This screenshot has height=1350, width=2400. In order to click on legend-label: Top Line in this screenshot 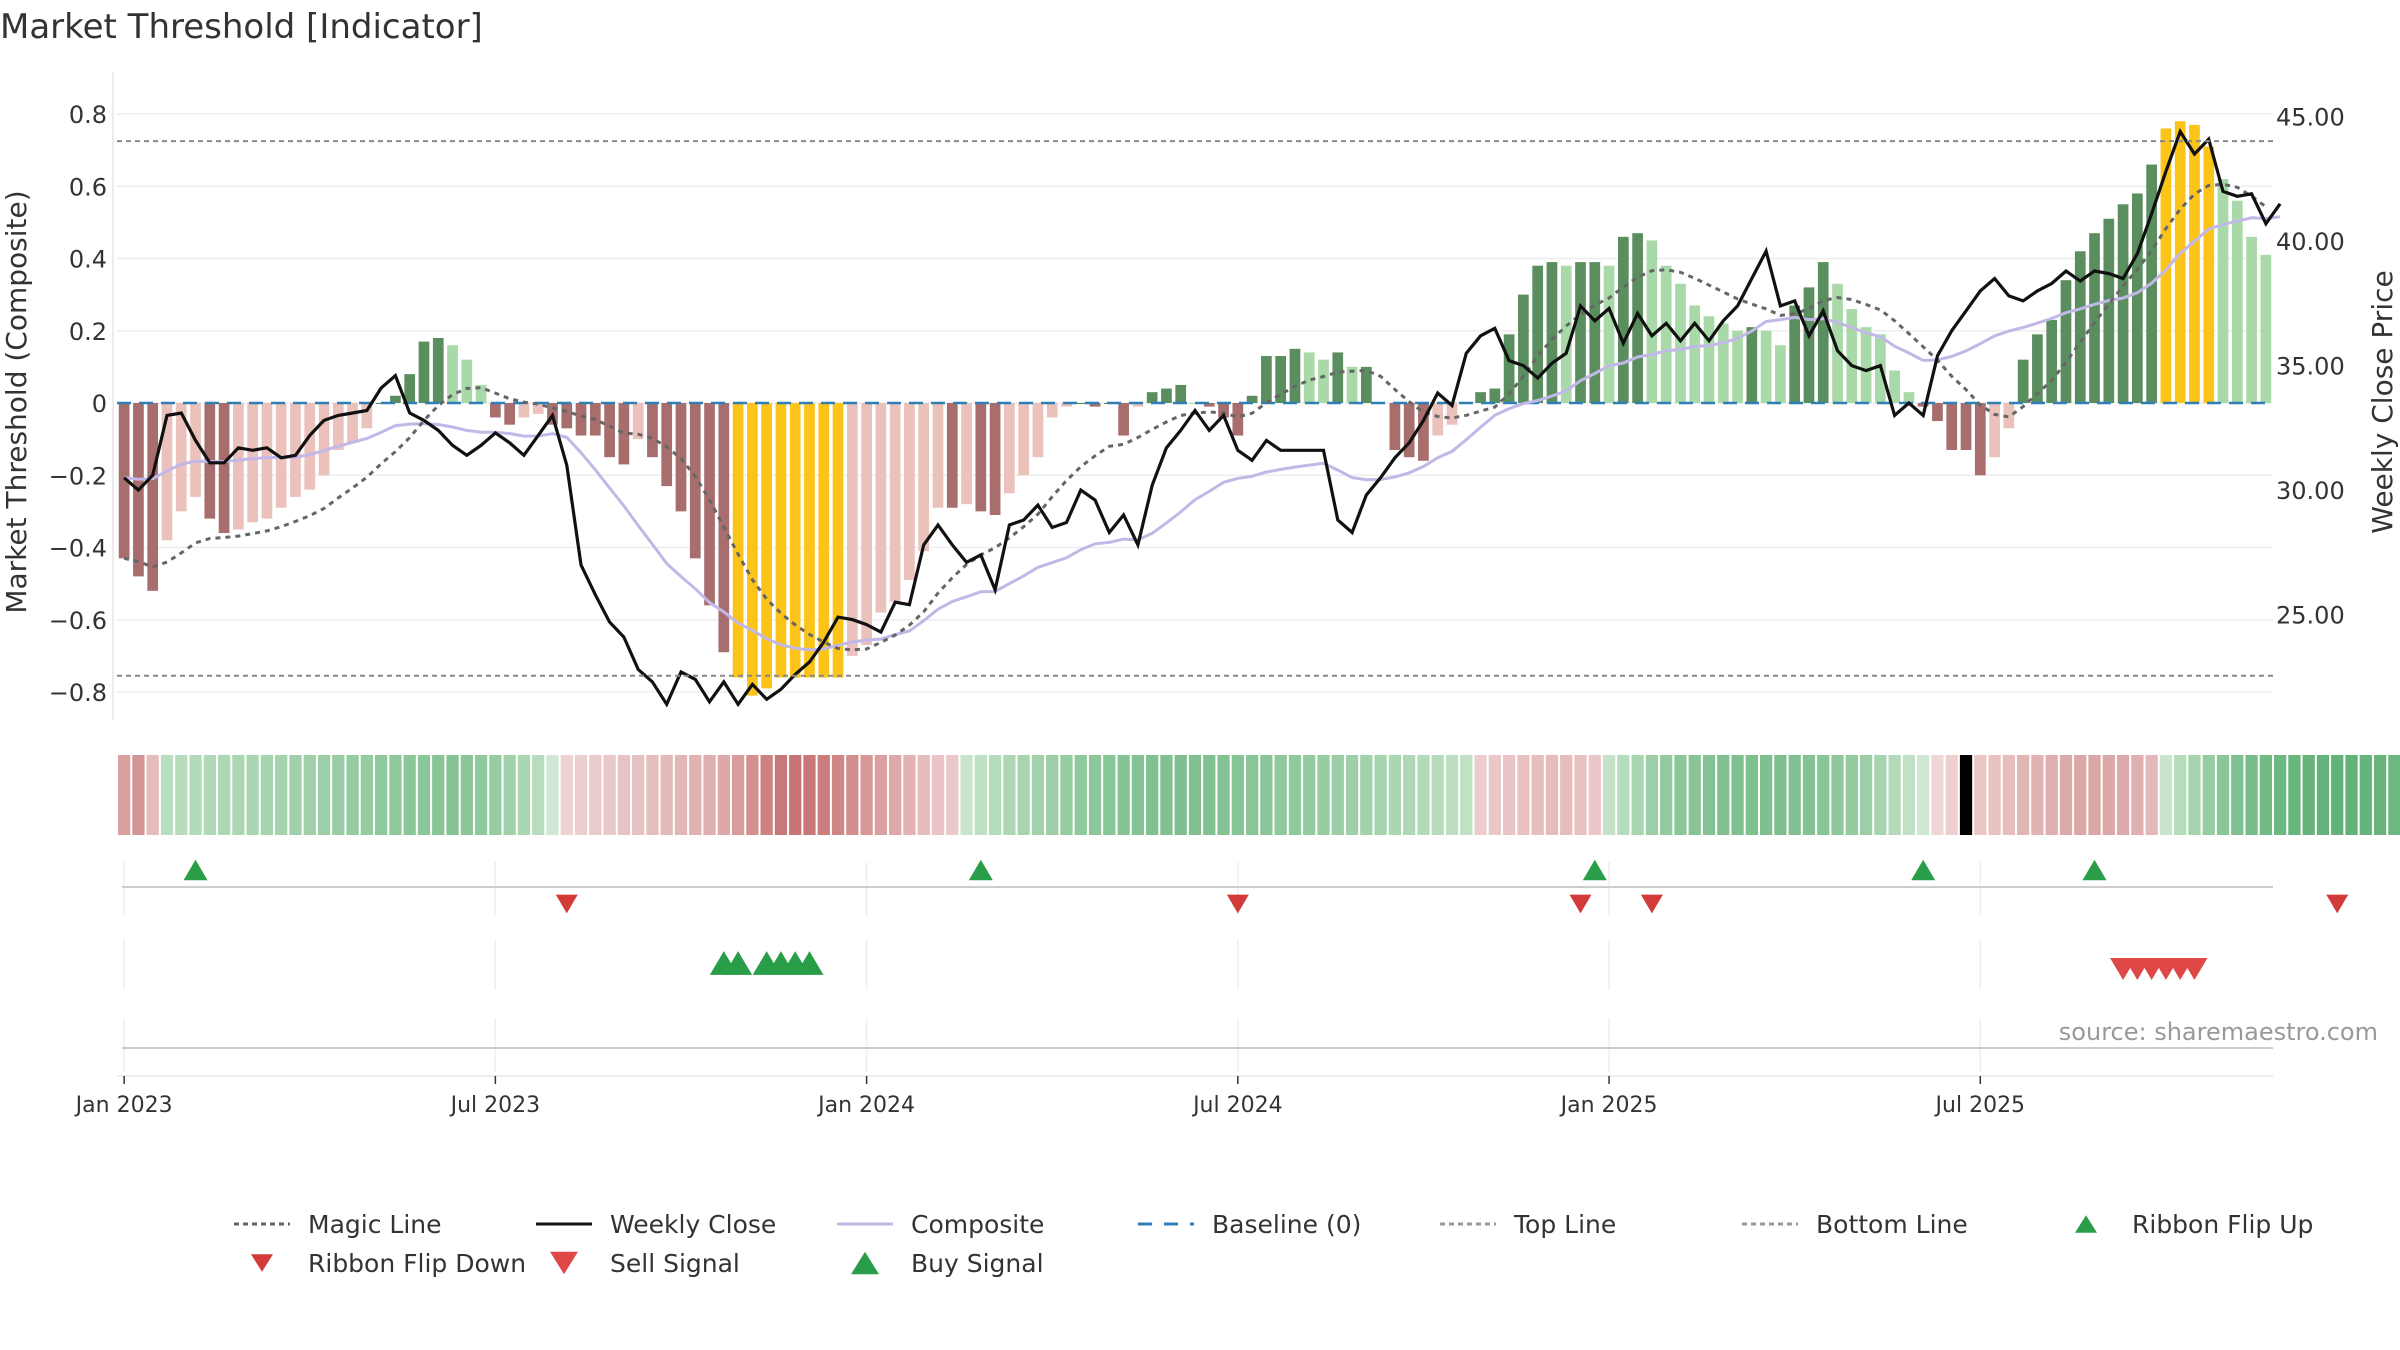, I will do `click(1564, 1224)`.